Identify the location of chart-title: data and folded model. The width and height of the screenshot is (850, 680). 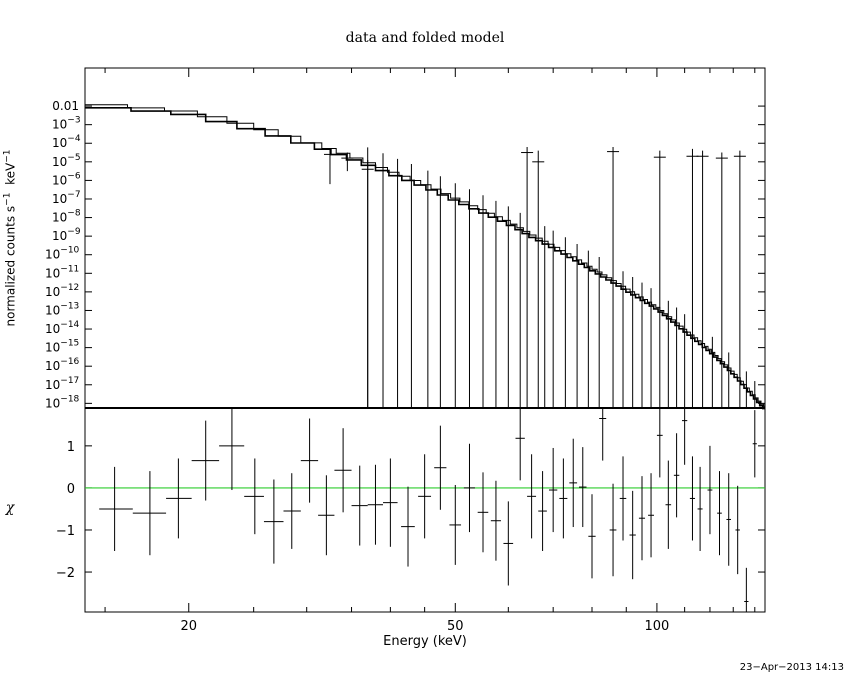
(425, 38).